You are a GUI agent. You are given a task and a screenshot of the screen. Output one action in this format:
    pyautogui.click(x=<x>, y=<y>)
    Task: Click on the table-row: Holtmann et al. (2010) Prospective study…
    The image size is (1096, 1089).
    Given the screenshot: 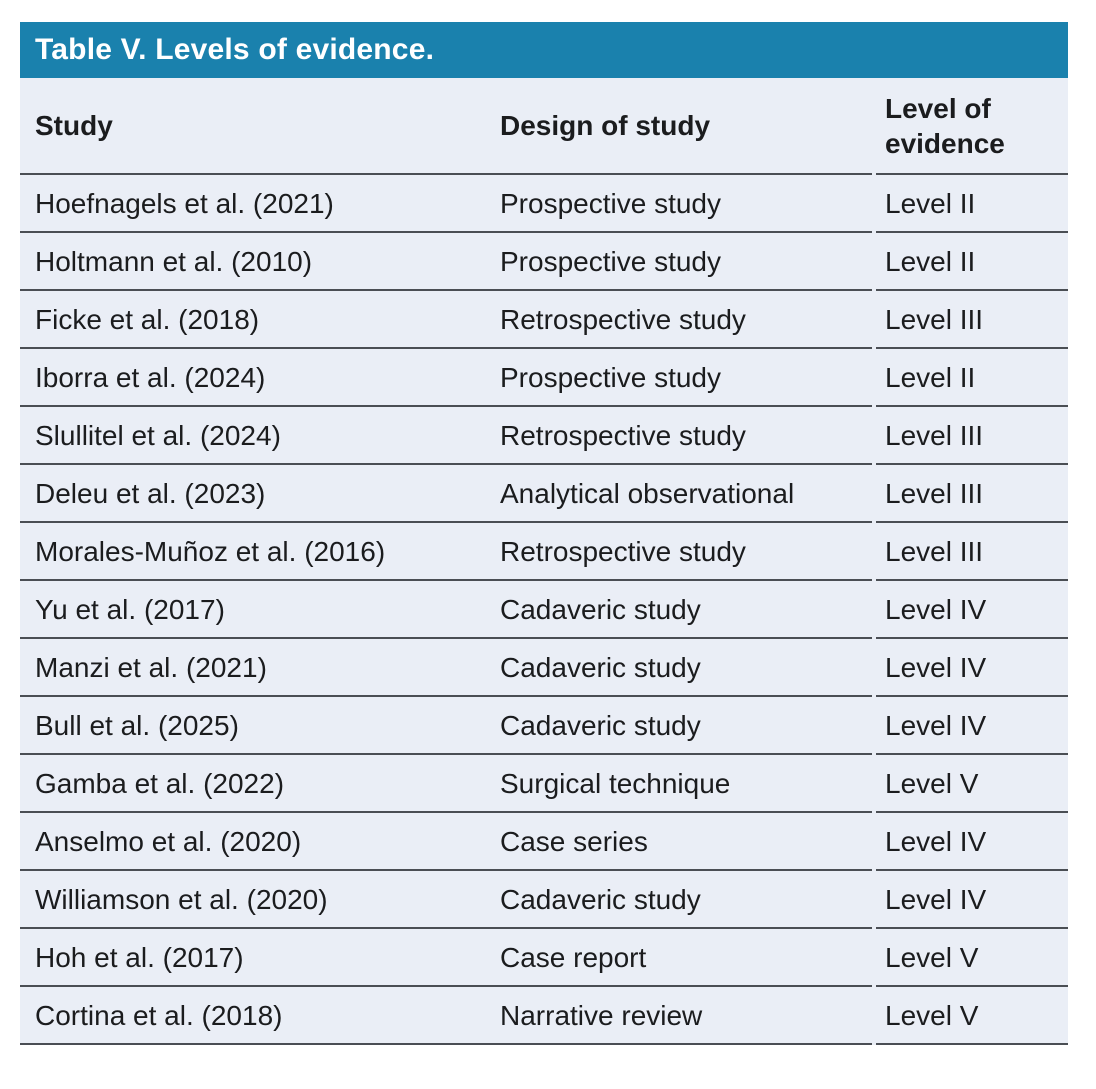 What is the action you would take?
    pyautogui.click(x=544, y=262)
    